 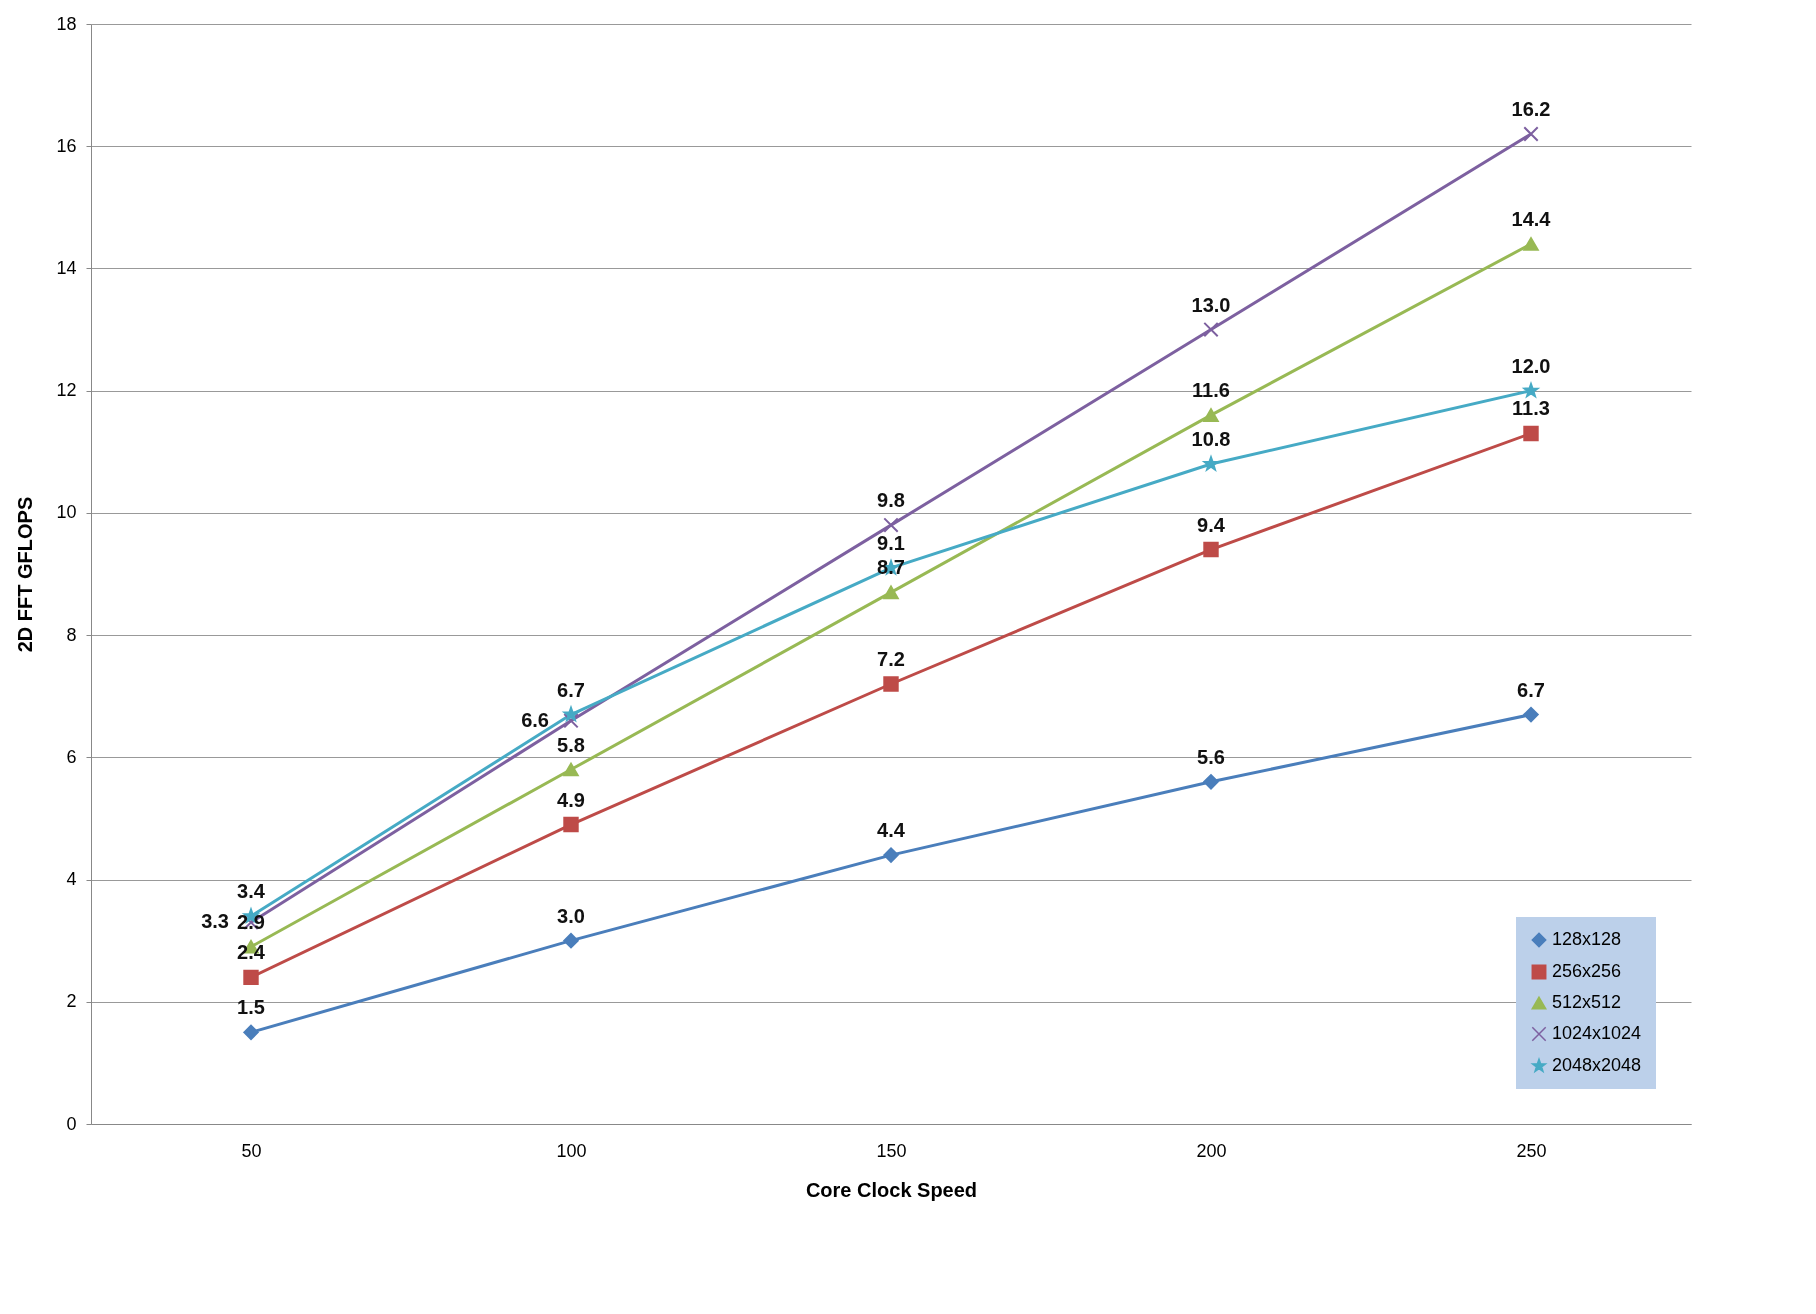 What do you see at coordinates (1597, 1033) in the screenshot?
I see `legend-label: 1024x1024` at bounding box center [1597, 1033].